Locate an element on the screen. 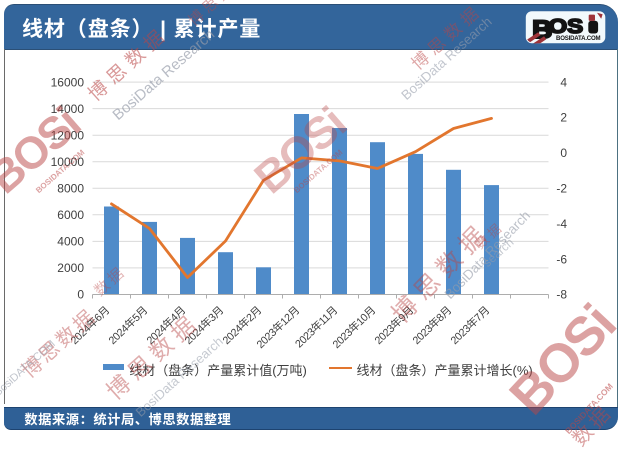 The image size is (622, 451). svg-text: -8 is located at coordinates (561, 295).